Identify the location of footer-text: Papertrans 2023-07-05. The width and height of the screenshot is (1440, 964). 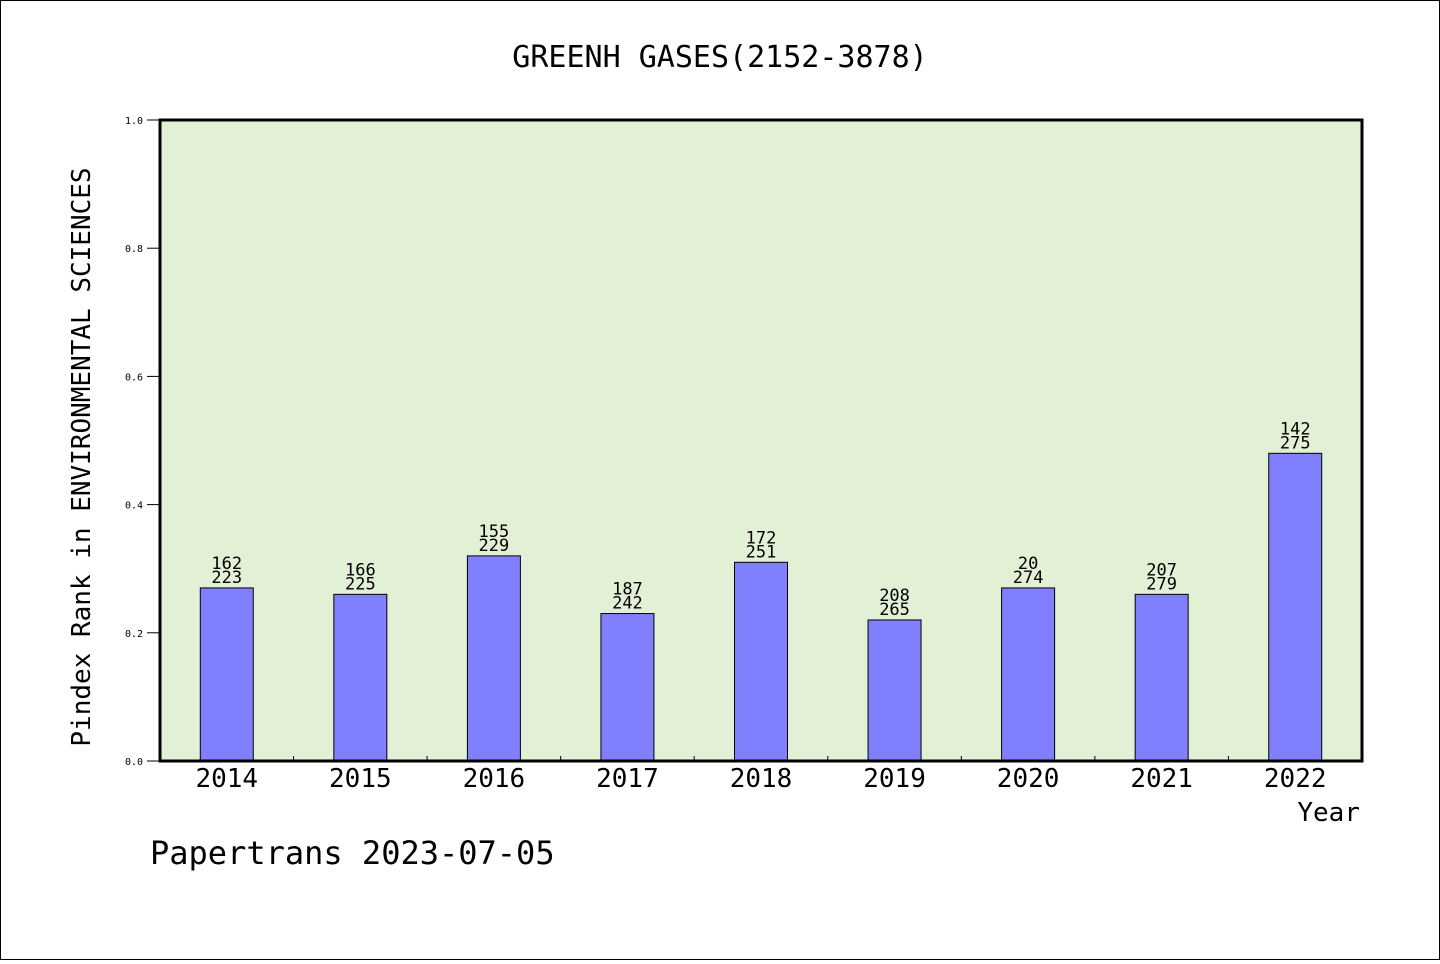
(352, 853).